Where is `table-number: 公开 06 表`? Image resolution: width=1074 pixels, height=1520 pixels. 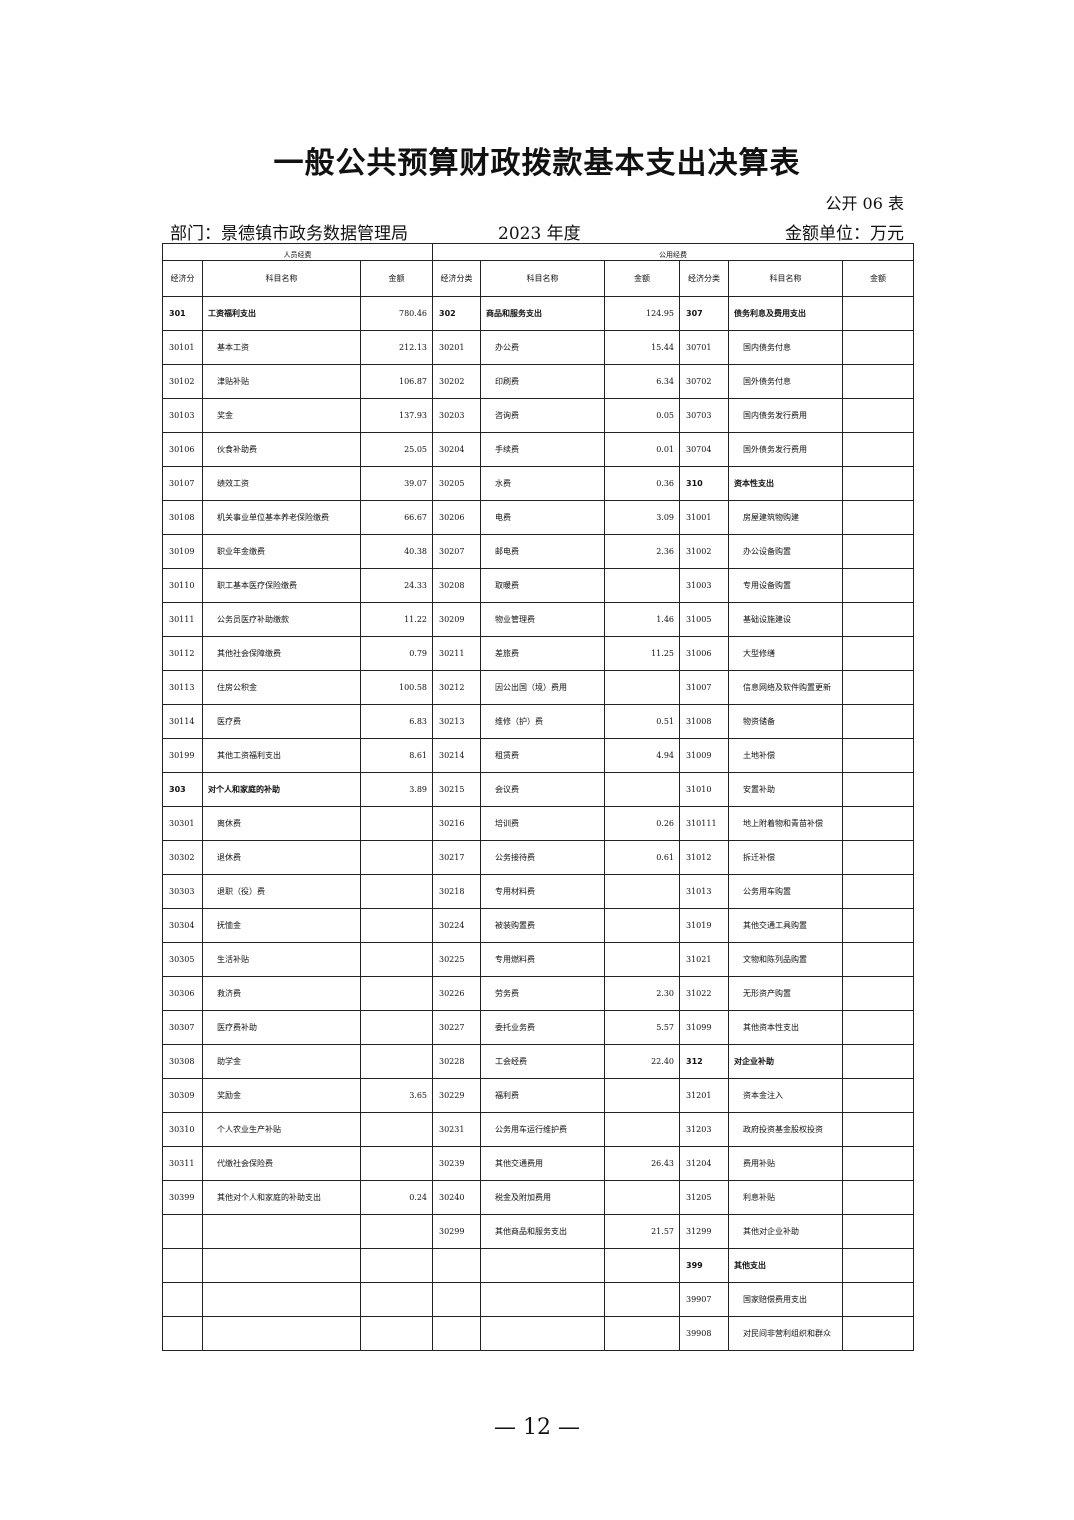 table-number: 公开 06 表 is located at coordinates (864, 203).